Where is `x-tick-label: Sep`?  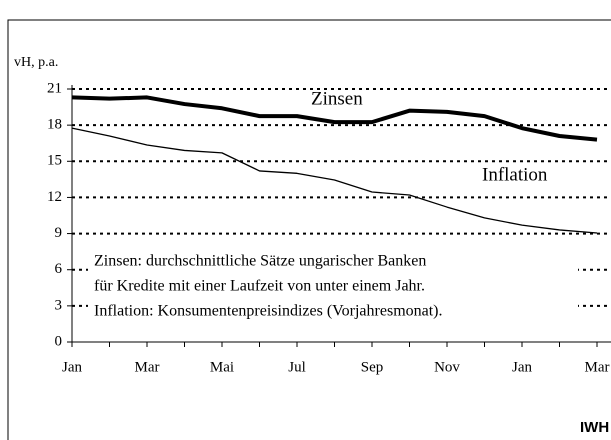
x-tick-label: Sep is located at coordinates (372, 367).